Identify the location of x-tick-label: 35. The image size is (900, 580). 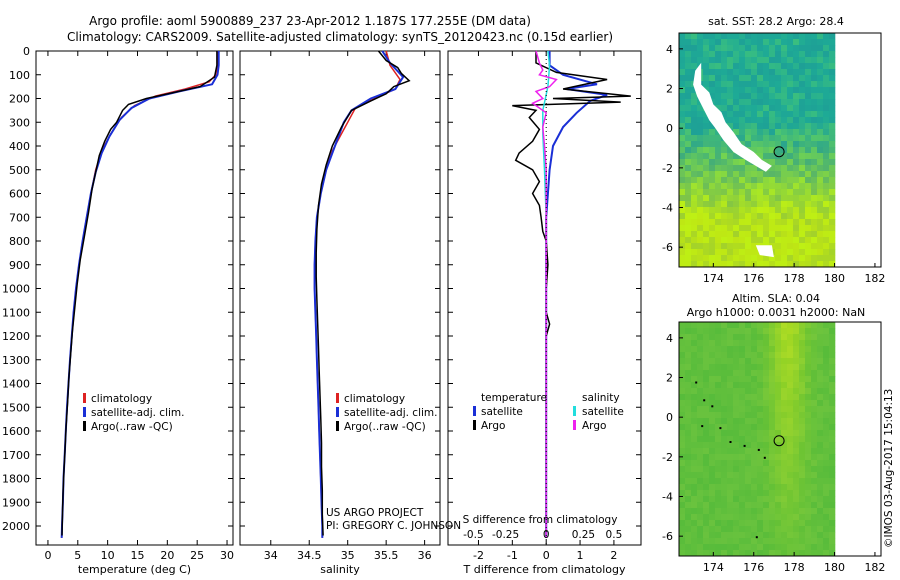
(348, 555).